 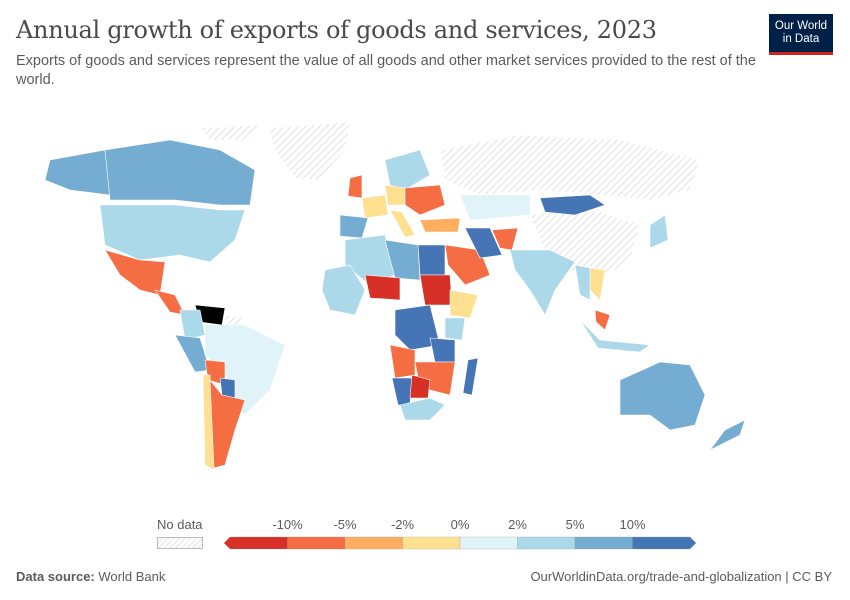 What do you see at coordinates (132, 576) in the screenshot?
I see `data-source-value: World Bank` at bounding box center [132, 576].